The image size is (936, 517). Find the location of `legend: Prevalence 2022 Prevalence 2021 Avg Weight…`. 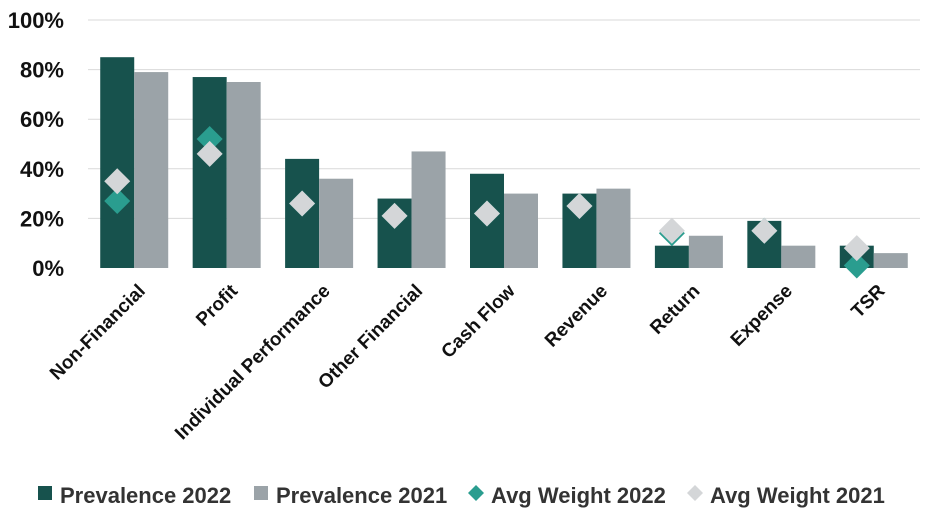

legend: Prevalence 2022 Prevalence 2021 Avg Weight… is located at coordinates (461, 495).